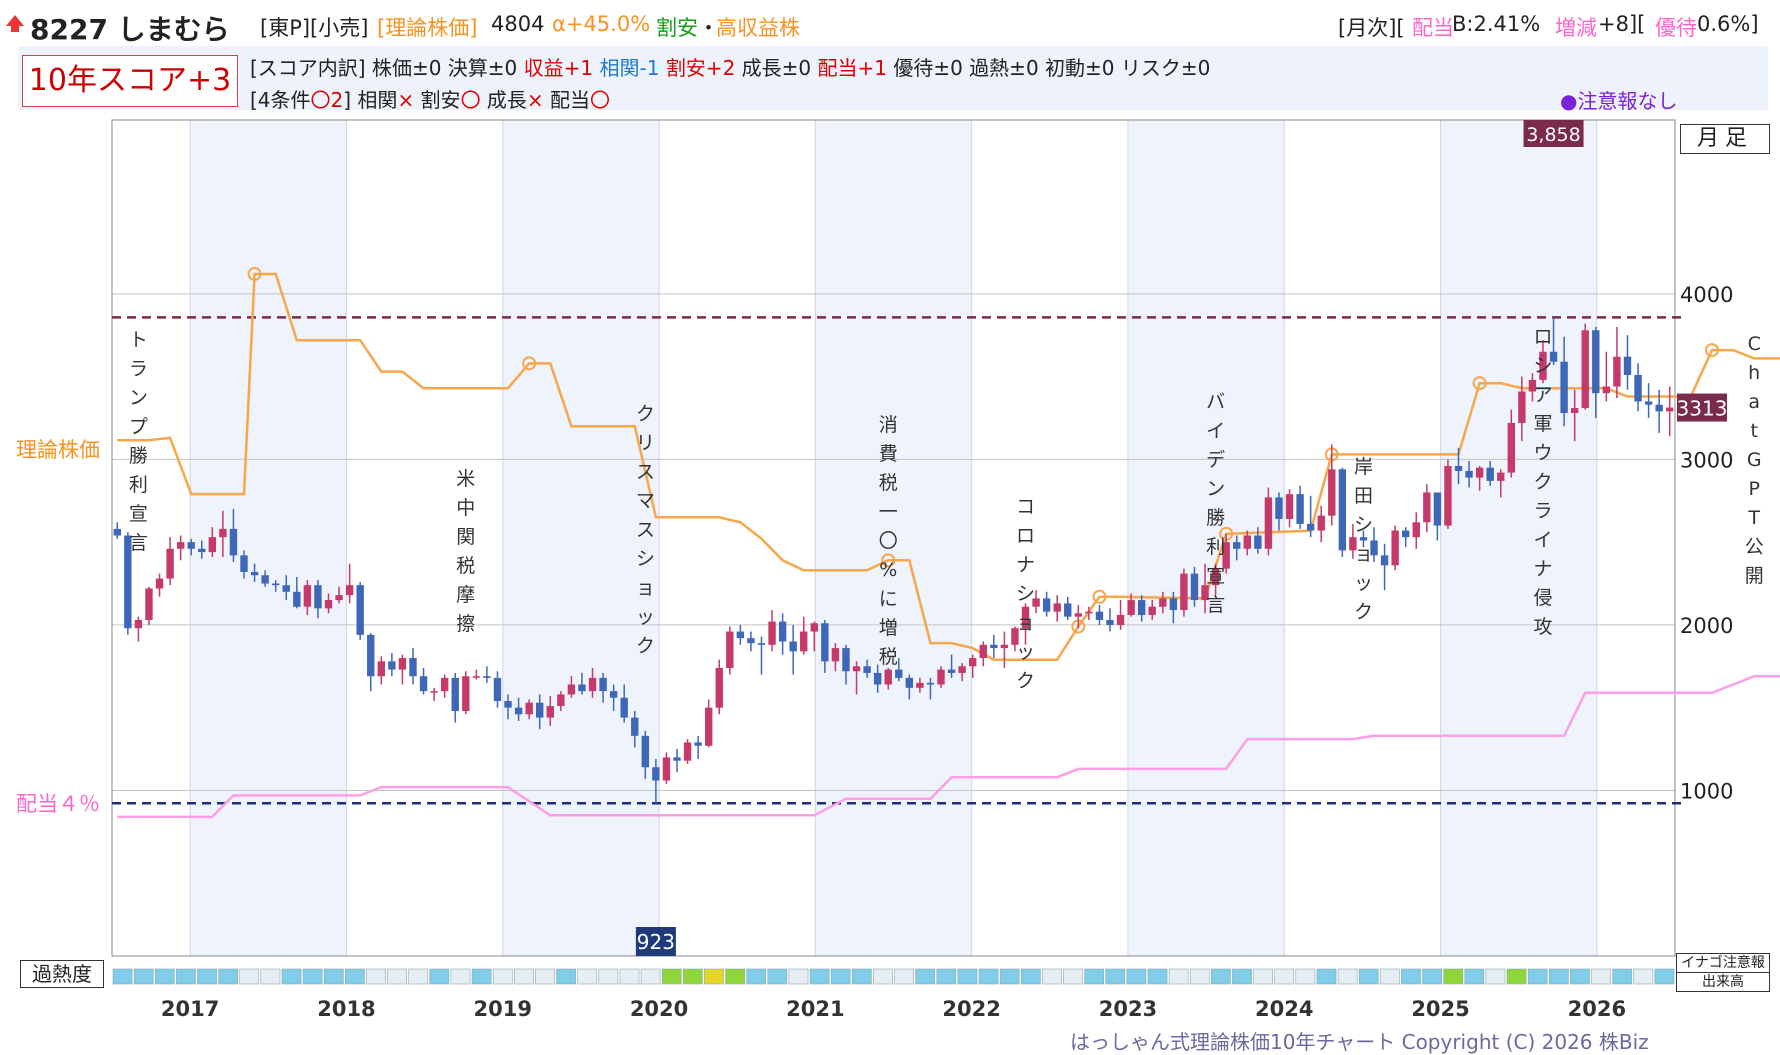 The image size is (1780, 1055). What do you see at coordinates (852, 68) in the screenshot?
I see `breakdown-div: 配当+1` at bounding box center [852, 68].